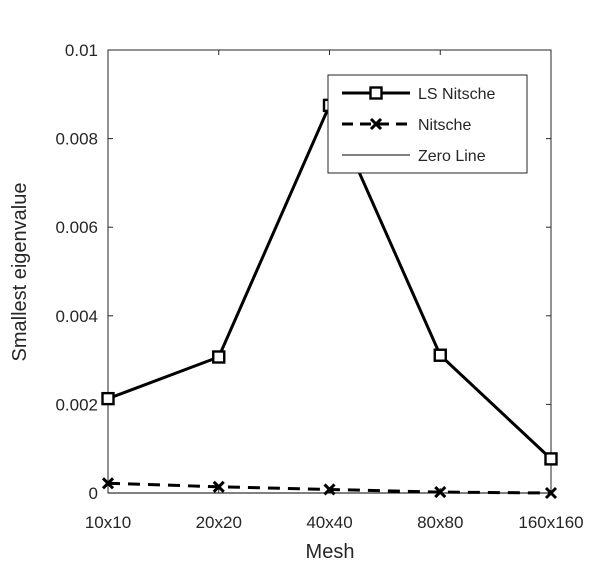  Describe the element at coordinates (376, 93) in the screenshot. I see `legend-marker-ls-nitsche` at that location.